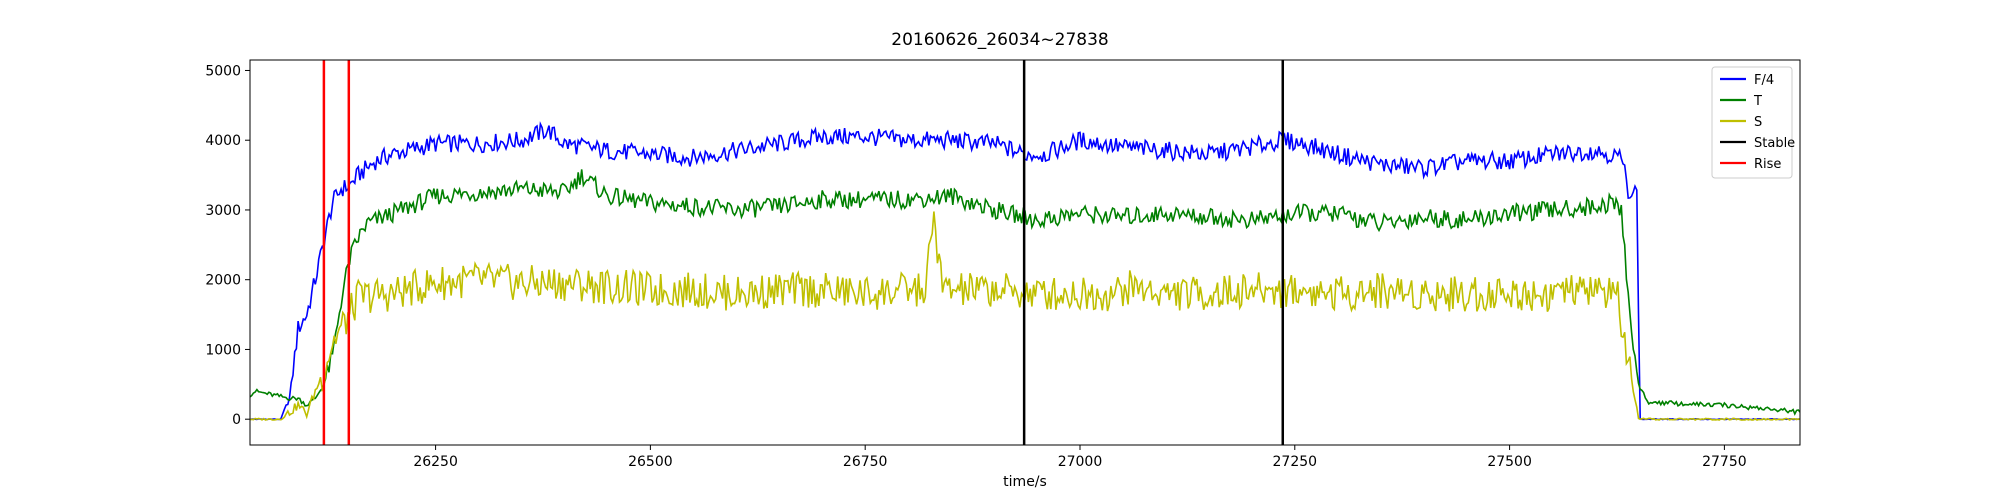 The height and width of the screenshot is (500, 2000). What do you see at coordinates (1764, 80) in the screenshot?
I see `legend-label: F/4` at bounding box center [1764, 80].